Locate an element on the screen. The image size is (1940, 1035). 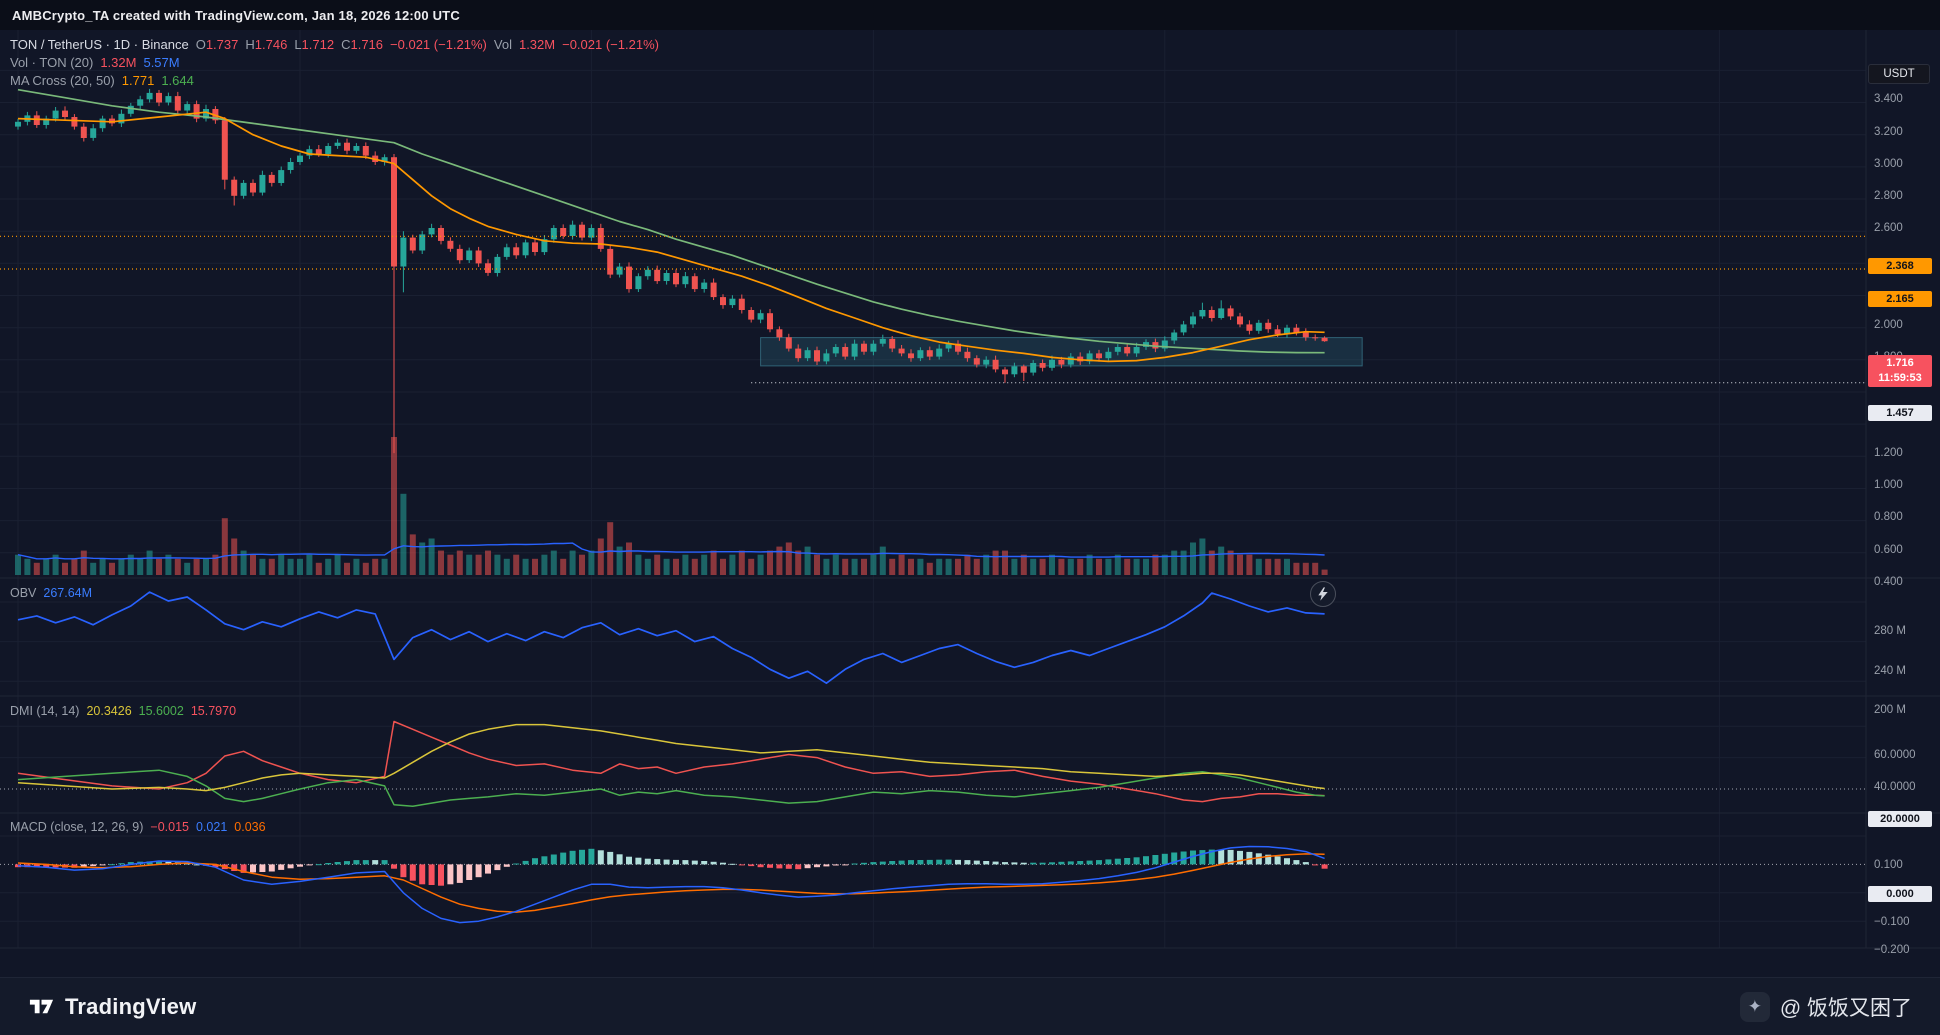
lightning-icon is located at coordinates (1323, 594).